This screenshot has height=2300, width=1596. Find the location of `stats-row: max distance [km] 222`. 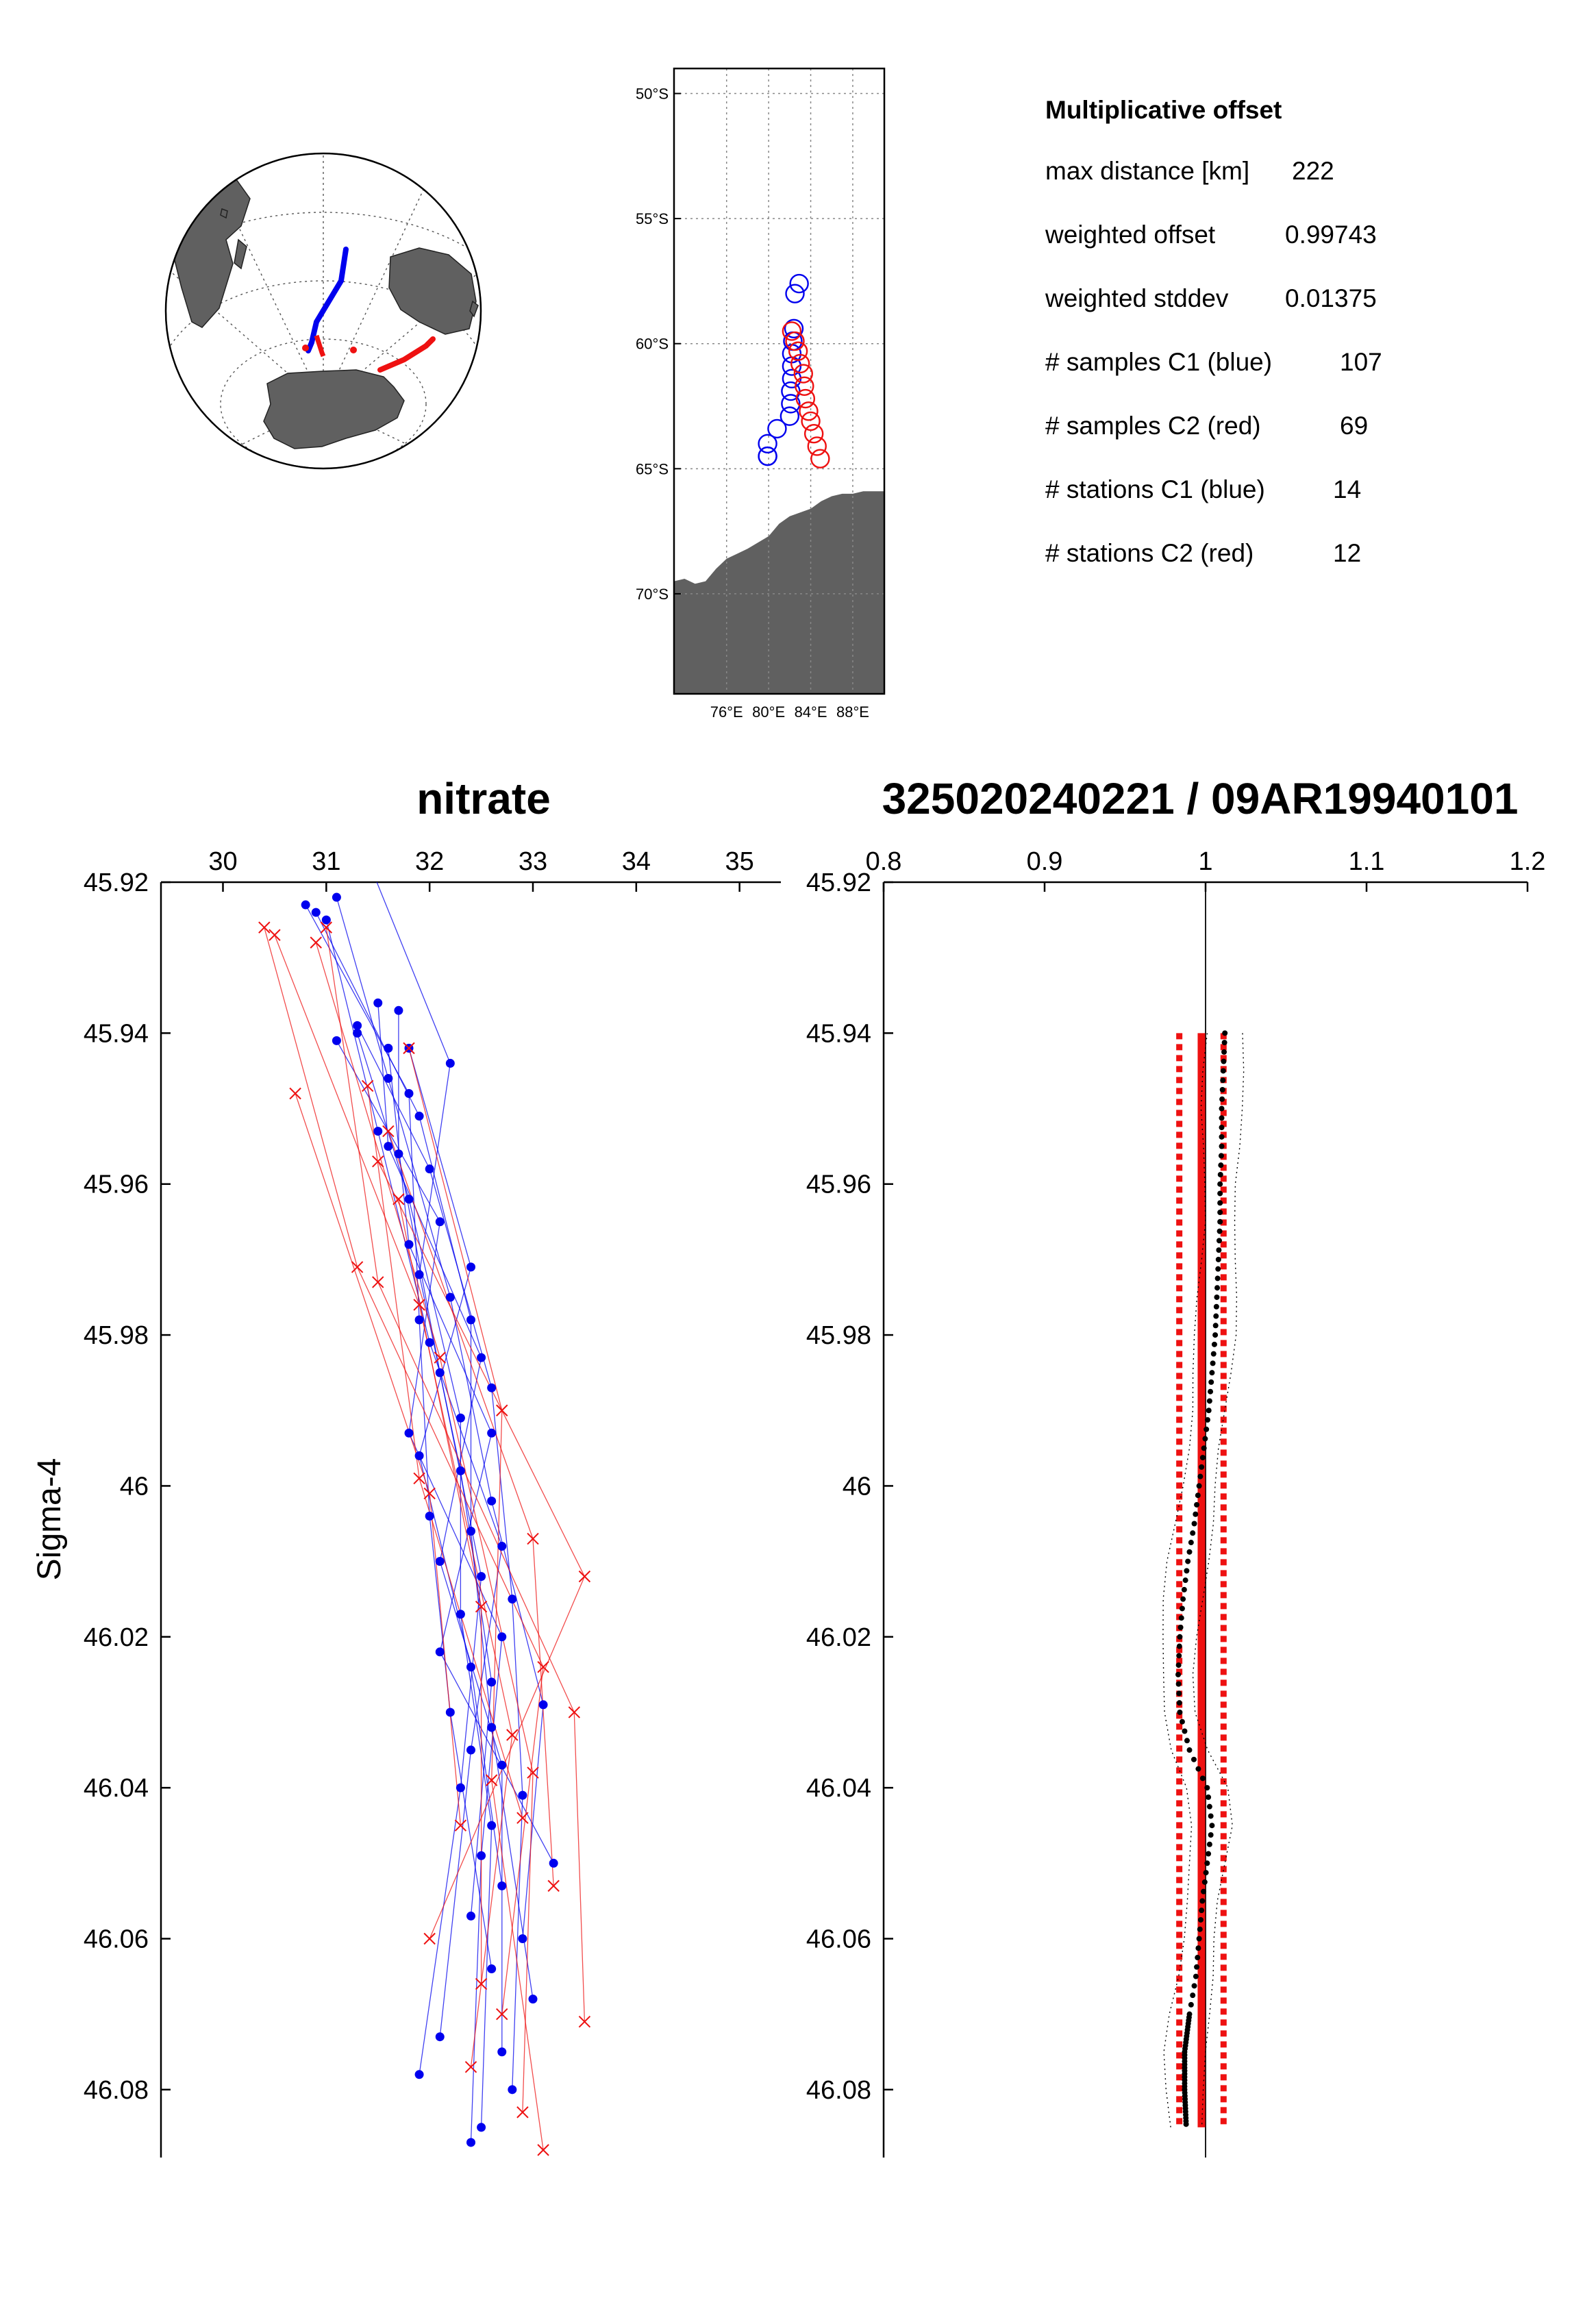

stats-row: max distance [km] 222 is located at coordinates (1213, 189).